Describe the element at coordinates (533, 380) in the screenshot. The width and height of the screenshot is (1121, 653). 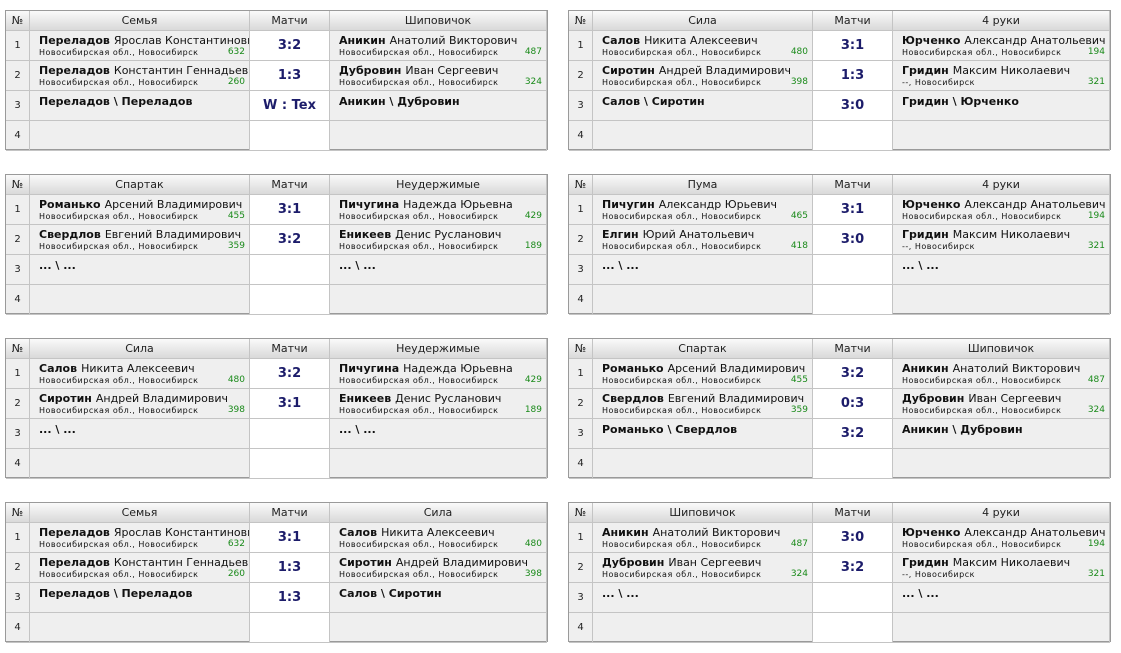
I see `rating: 429` at that location.